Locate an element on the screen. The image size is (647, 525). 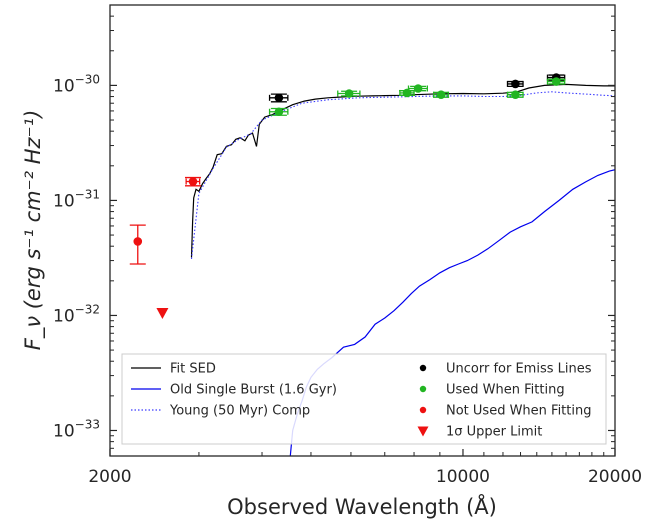
y-tick-label: 10−32 is located at coordinates (76, 314).